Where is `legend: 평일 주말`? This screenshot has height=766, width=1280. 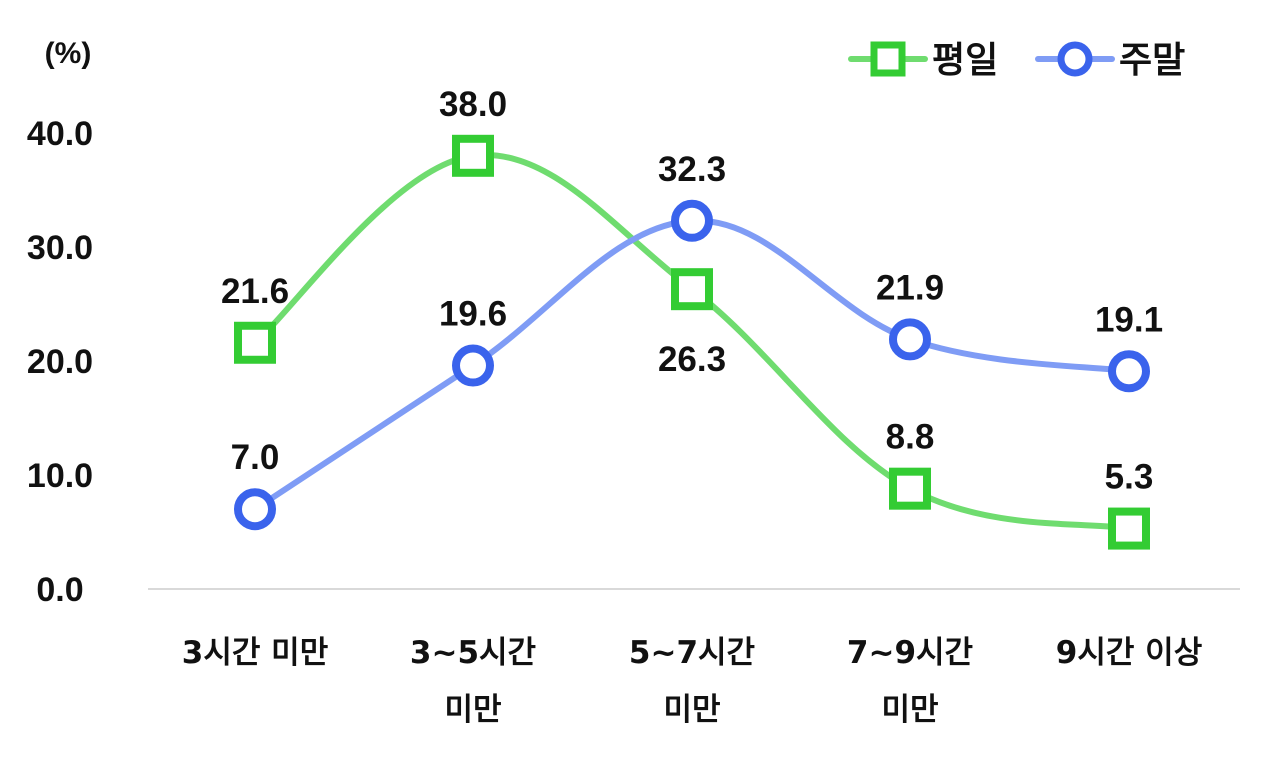 legend: 평일 주말 is located at coordinates (1016, 60).